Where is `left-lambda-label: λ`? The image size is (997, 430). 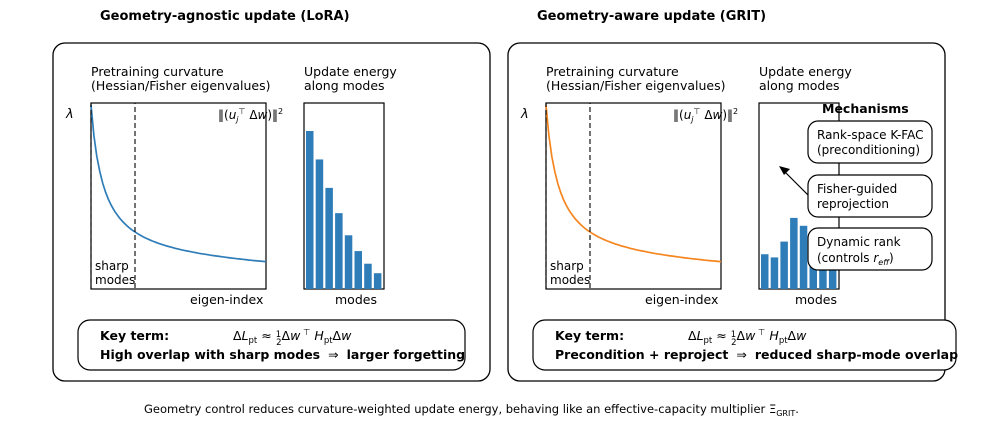 left-lambda-label: λ is located at coordinates (69, 114).